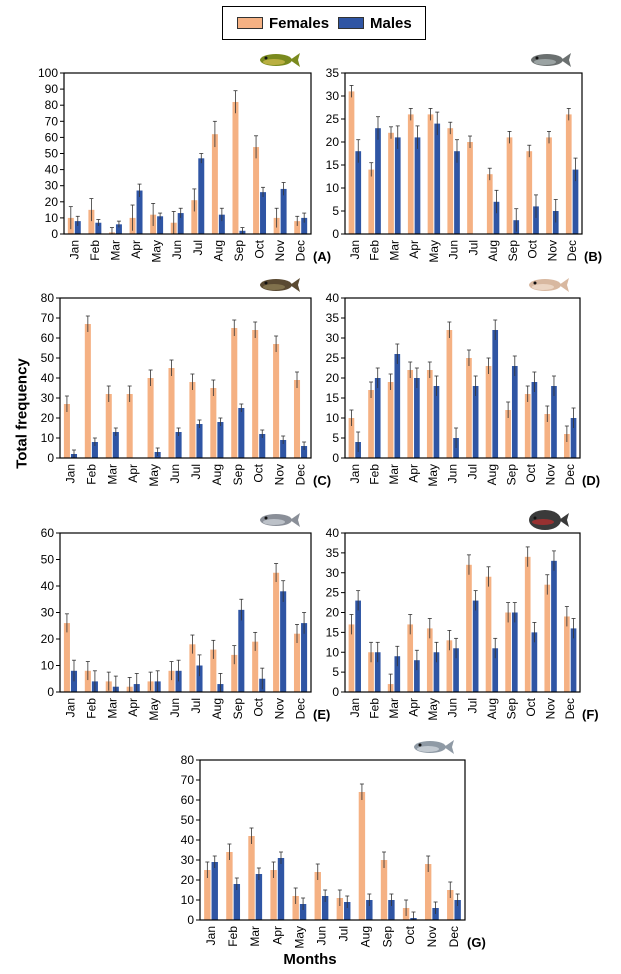 The width and height of the screenshot is (621, 974). Describe the element at coordinates (299, 23) in the screenshot. I see `legend-label-females: Females` at that location.